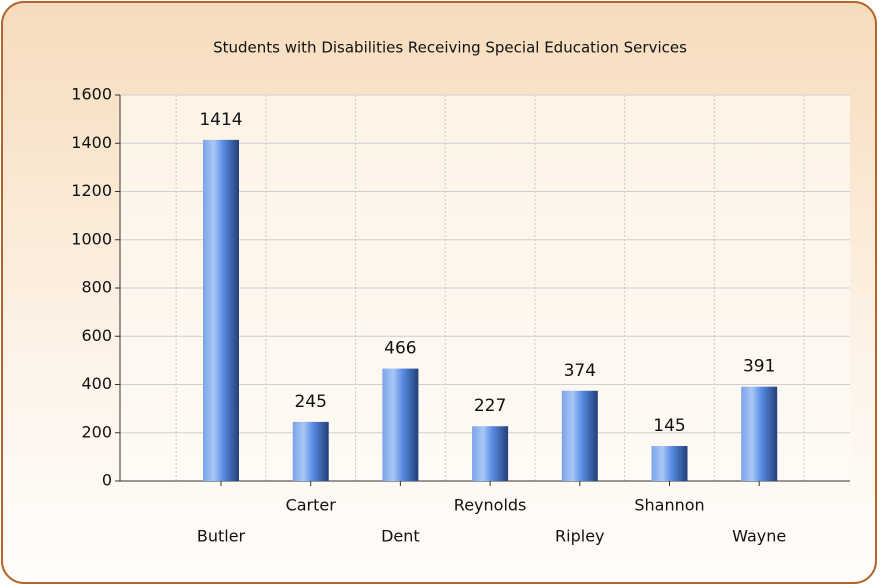 Image resolution: width=880 pixels, height=587 pixels. Describe the element at coordinates (220, 120) in the screenshot. I see `data-label: 1414` at that location.